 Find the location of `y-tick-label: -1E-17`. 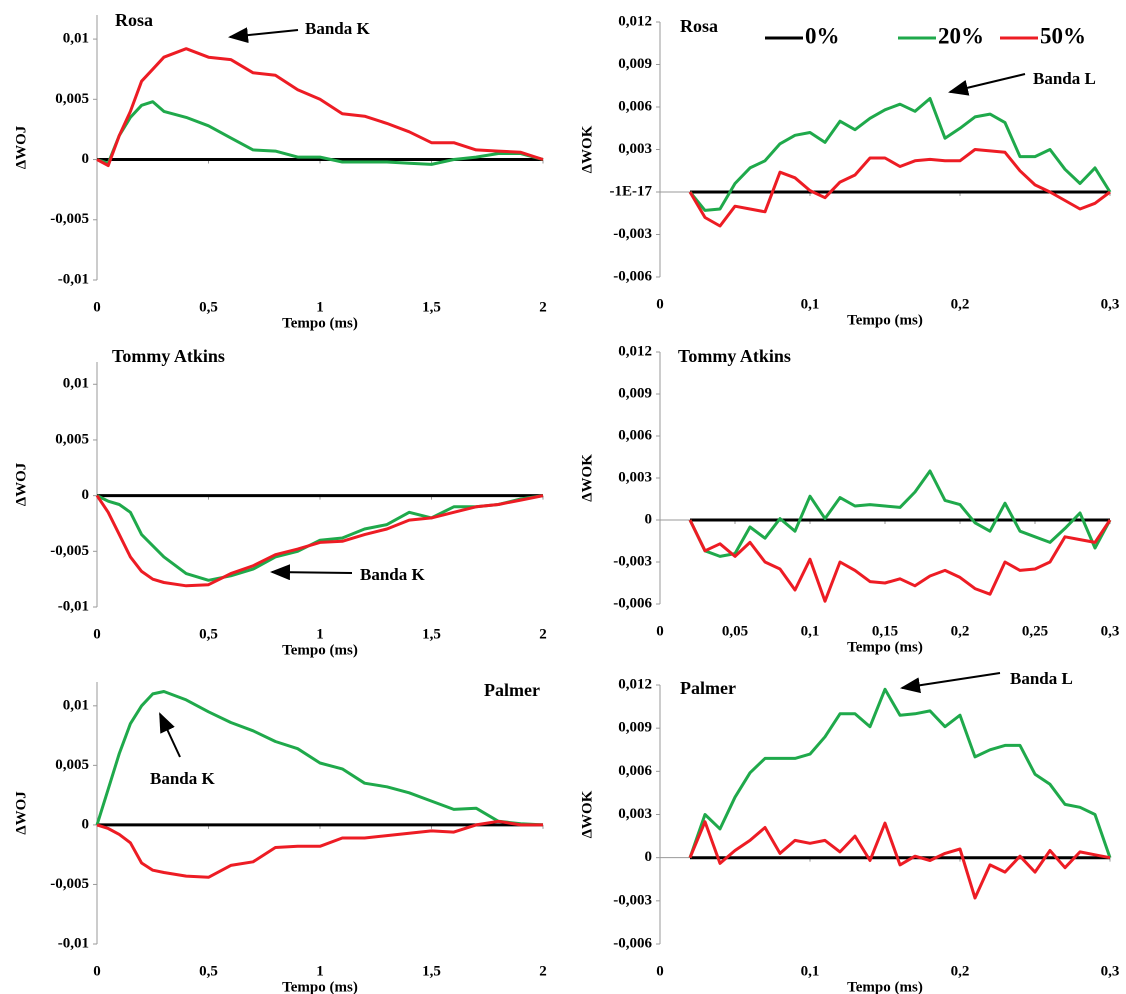

y-tick-label: -1E-17 is located at coordinates (631, 191).